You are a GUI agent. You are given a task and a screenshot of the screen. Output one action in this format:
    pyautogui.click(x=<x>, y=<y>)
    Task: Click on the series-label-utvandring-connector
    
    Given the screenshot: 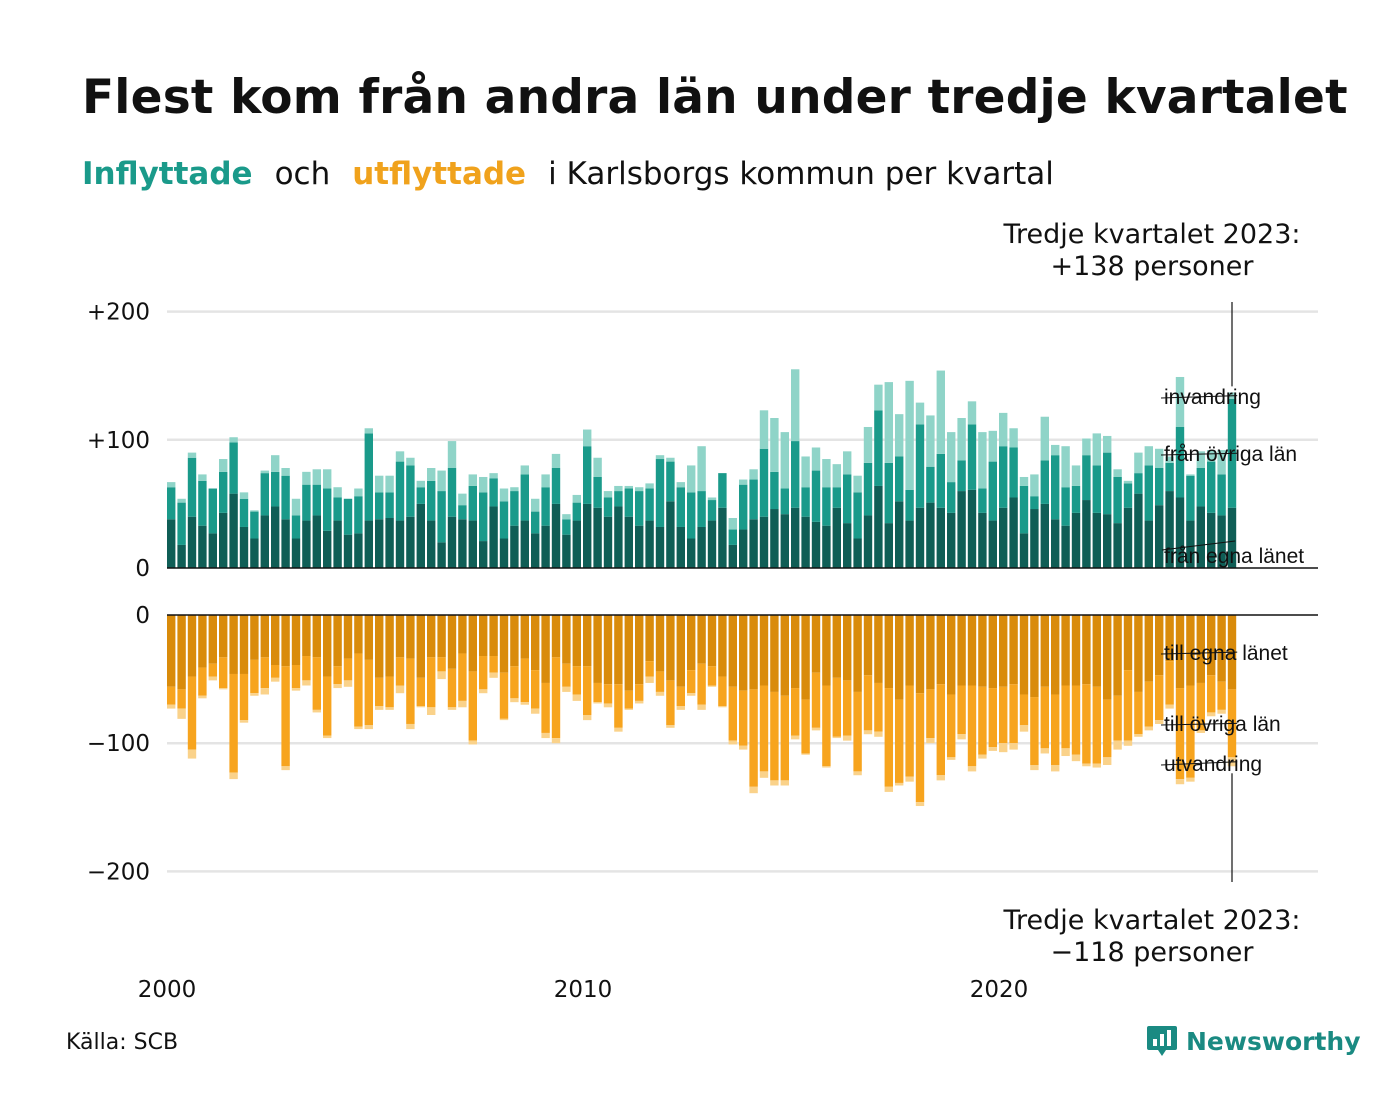 What is the action you would take?
    pyautogui.click(x=1199, y=763)
    